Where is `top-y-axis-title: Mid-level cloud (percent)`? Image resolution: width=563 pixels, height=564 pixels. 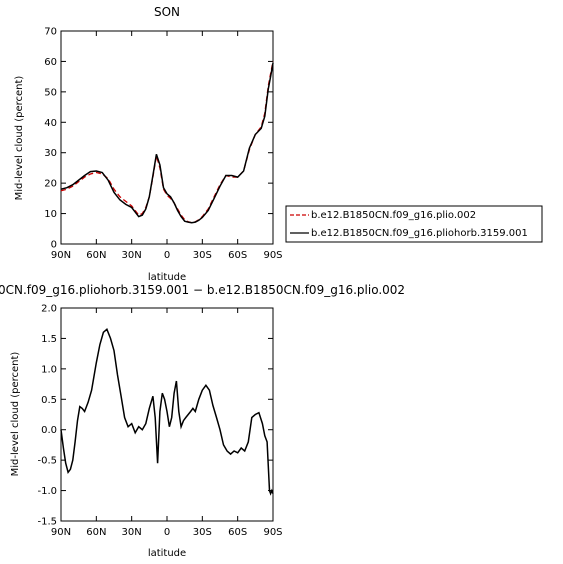
top-y-axis-title: Mid-level cloud (percent) is located at coordinates (19, 138).